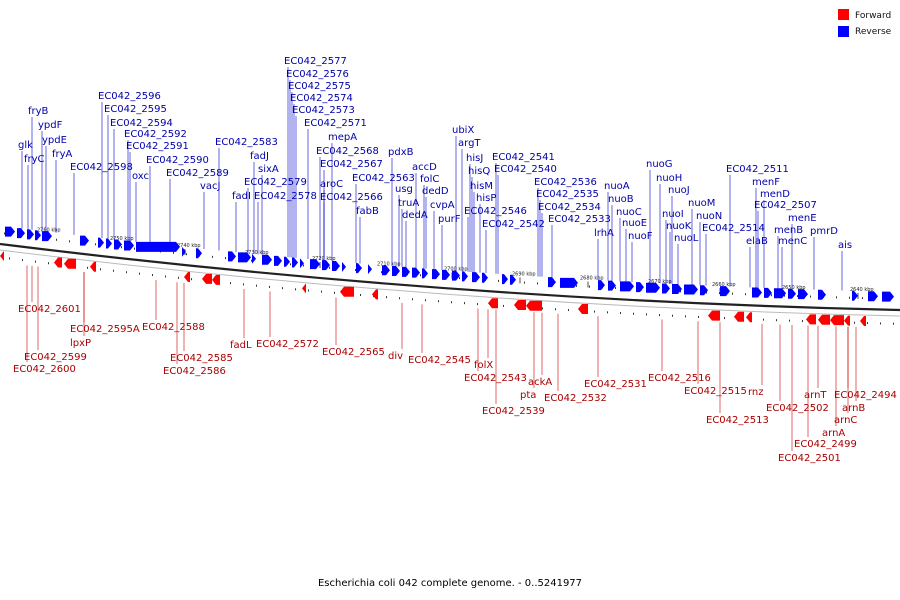 The image size is (900, 600). What do you see at coordinates (679, 190) in the screenshot?
I see `reverse-gene-label: nuoJ` at bounding box center [679, 190].